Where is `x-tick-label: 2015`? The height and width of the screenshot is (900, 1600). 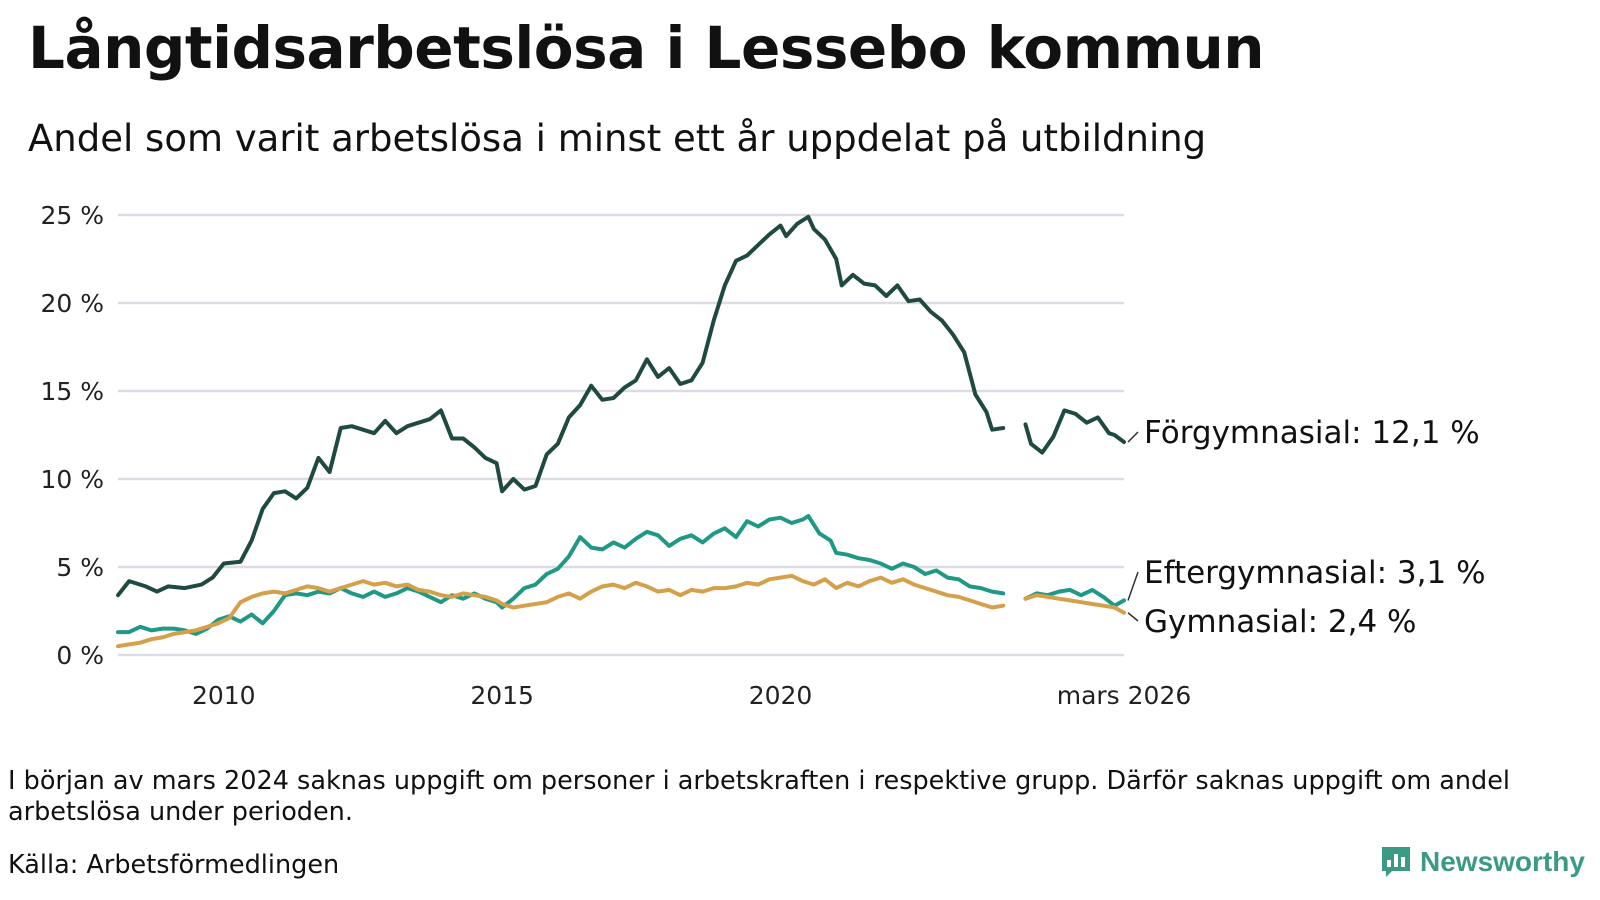 x-tick-label: 2015 is located at coordinates (502, 695).